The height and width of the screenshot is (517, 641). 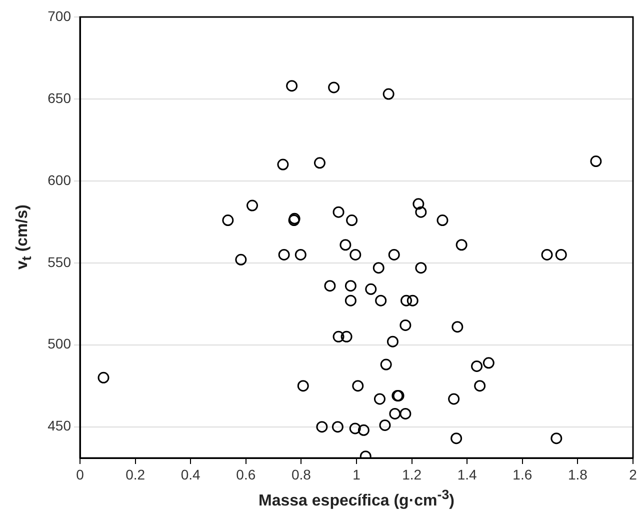 What do you see at coordinates (301, 474) in the screenshot?
I see `x-tick-label: 0.8` at bounding box center [301, 474].